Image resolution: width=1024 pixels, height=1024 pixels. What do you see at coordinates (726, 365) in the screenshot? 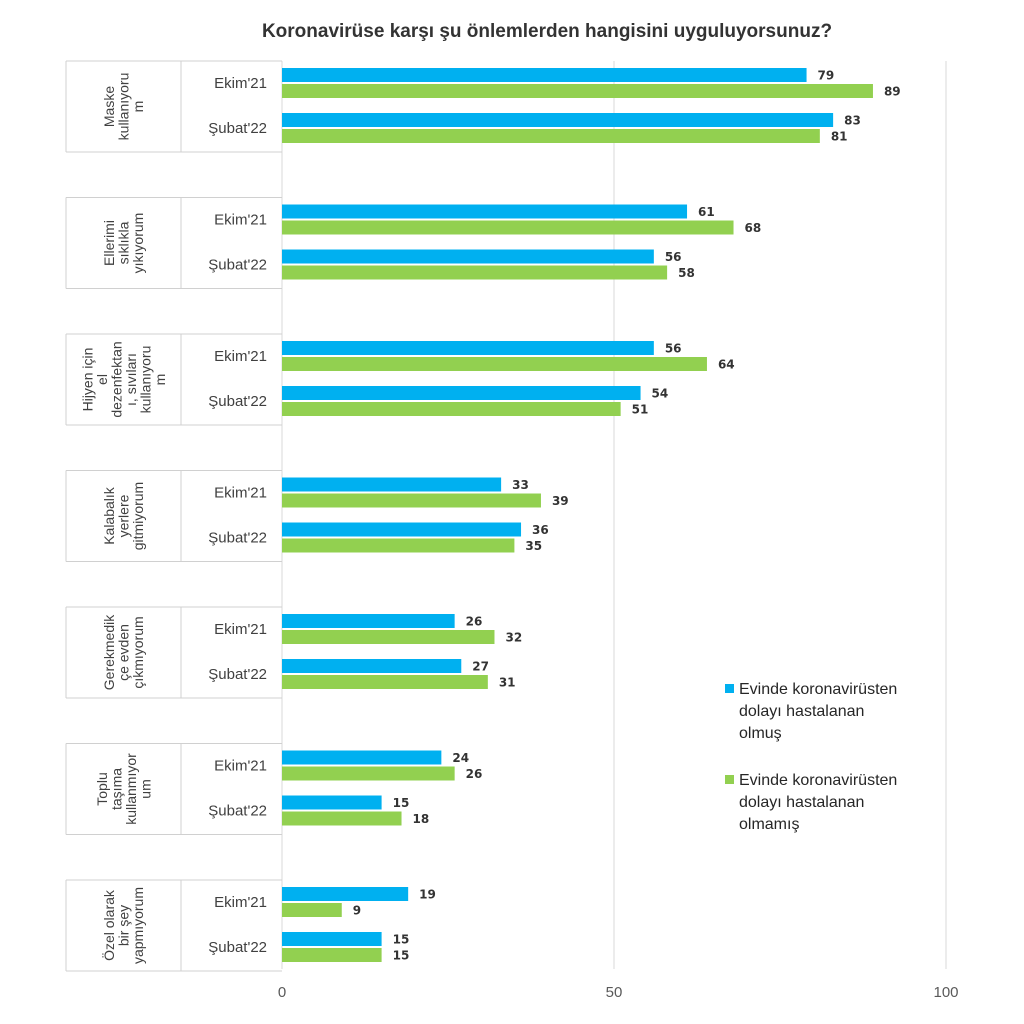
I see `data-label: 64` at bounding box center [726, 365].